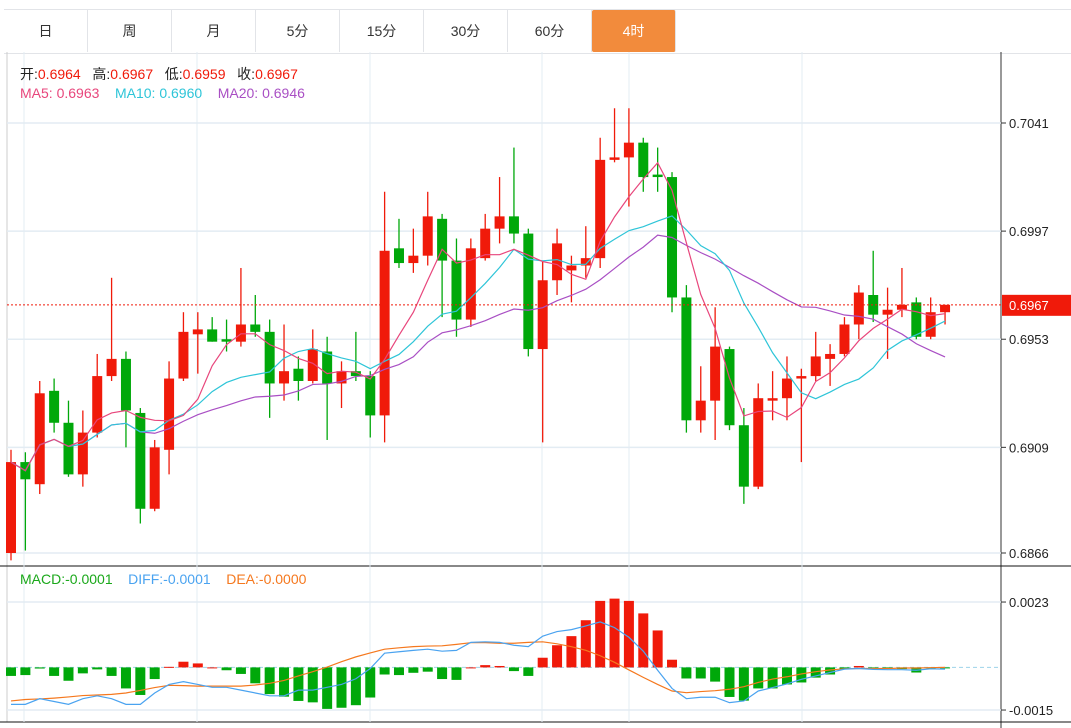 This screenshot has height=728, width=1071. I want to click on ma10-legend: MA10: 0.6960, so click(158, 93).